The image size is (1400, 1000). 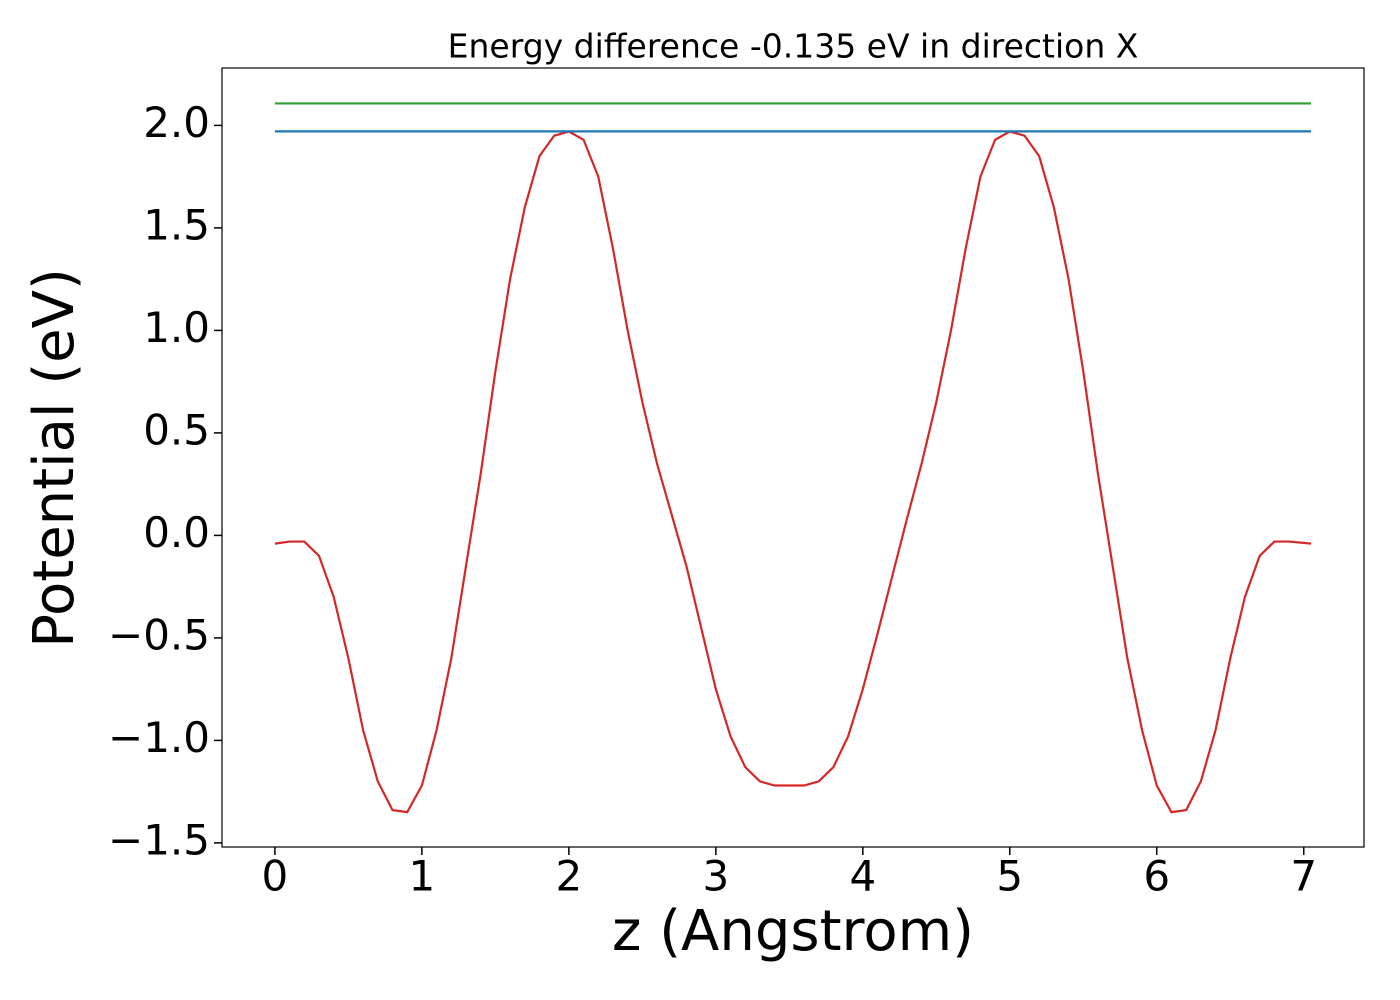 I want to click on y-tick-label: −1.0, so click(x=159, y=737).